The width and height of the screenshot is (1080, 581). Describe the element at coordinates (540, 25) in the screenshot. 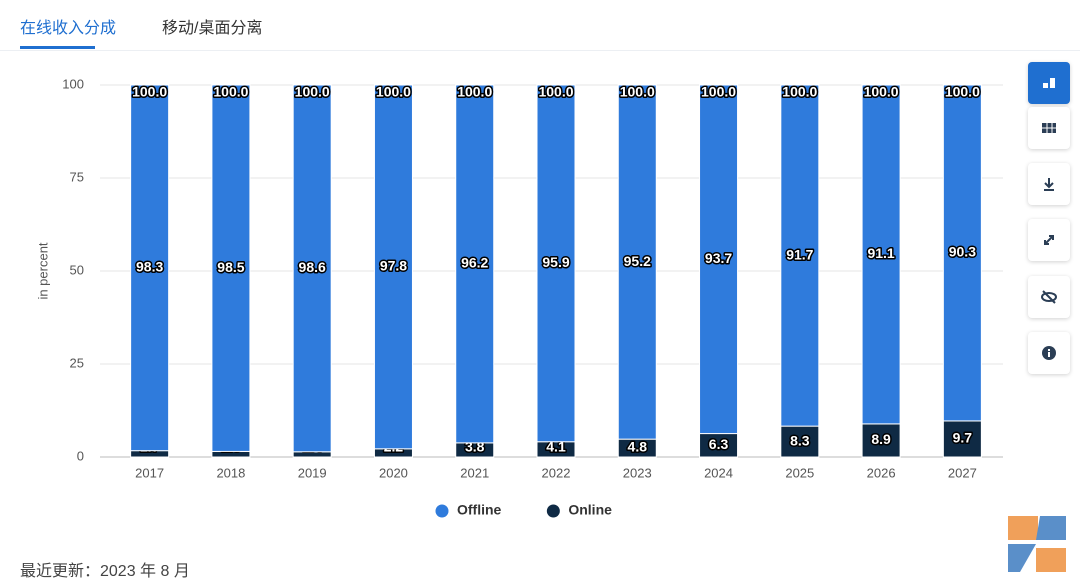

I see `tab-bar: 在线收入分成 移动/桌面分离` at that location.